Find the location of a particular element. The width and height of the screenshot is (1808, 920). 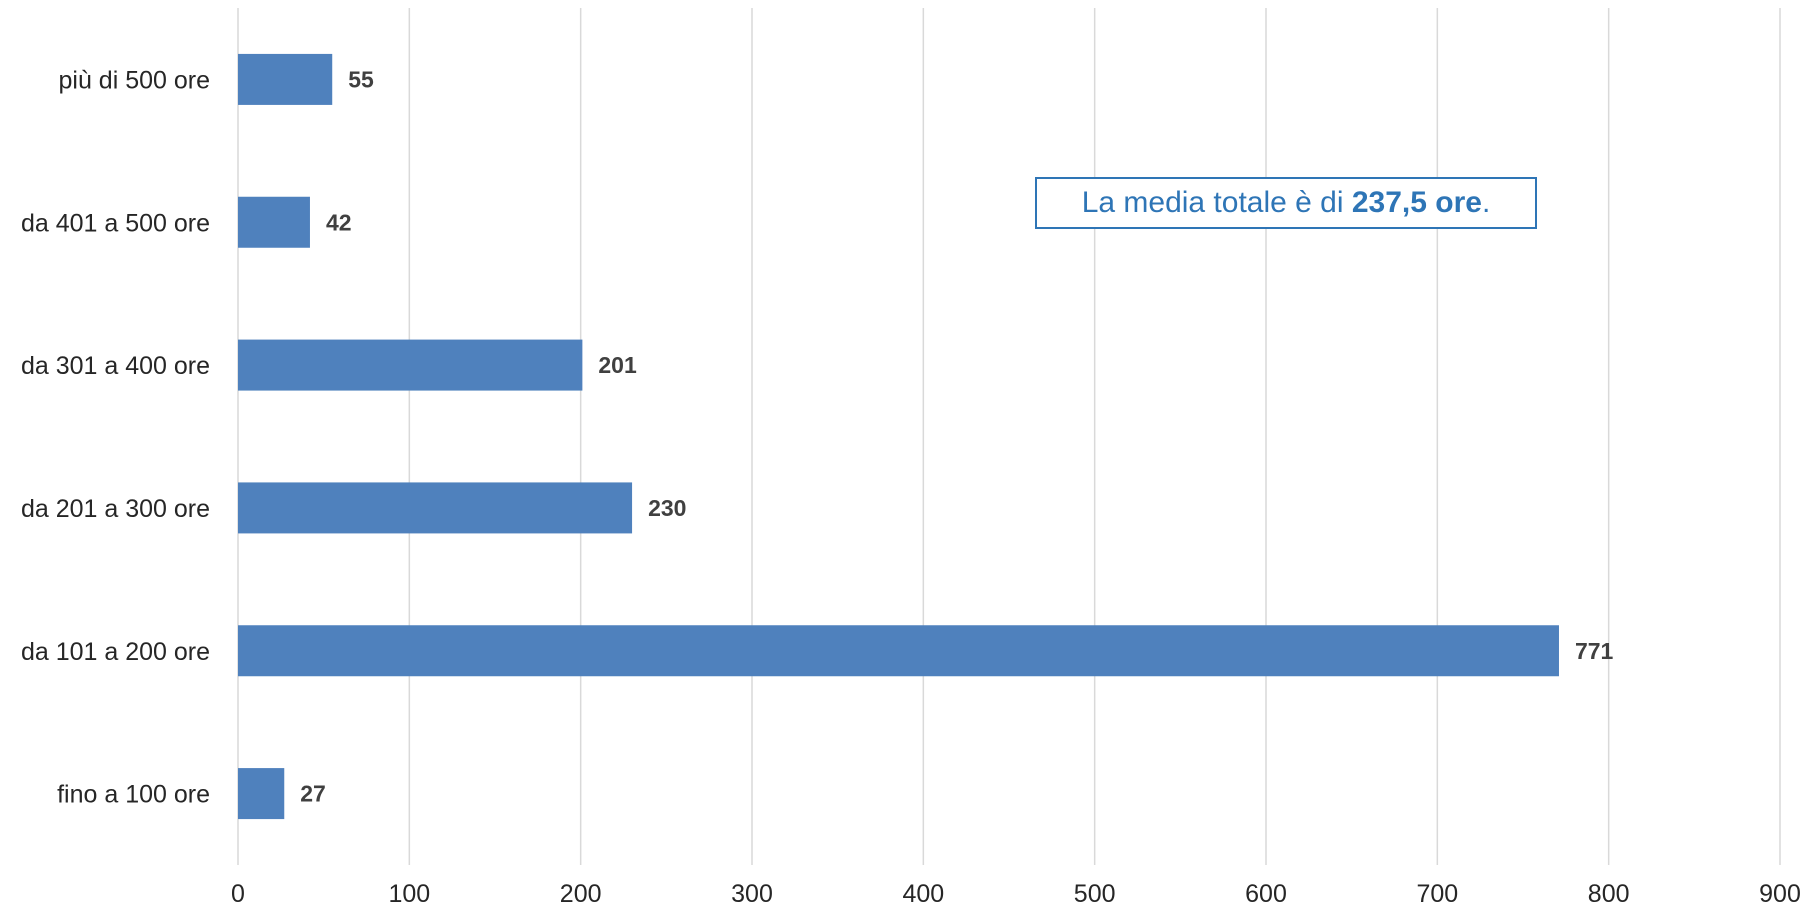

x-tick-label: 700 is located at coordinates (1437, 894).